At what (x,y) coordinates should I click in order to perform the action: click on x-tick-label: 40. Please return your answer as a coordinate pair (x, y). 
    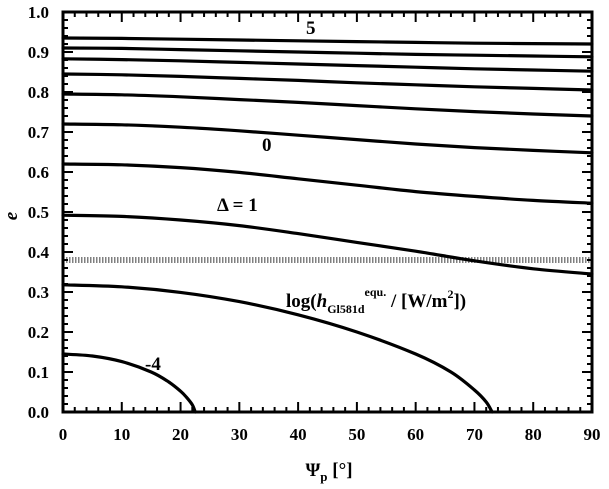
    Looking at the image, I should click on (298, 434).